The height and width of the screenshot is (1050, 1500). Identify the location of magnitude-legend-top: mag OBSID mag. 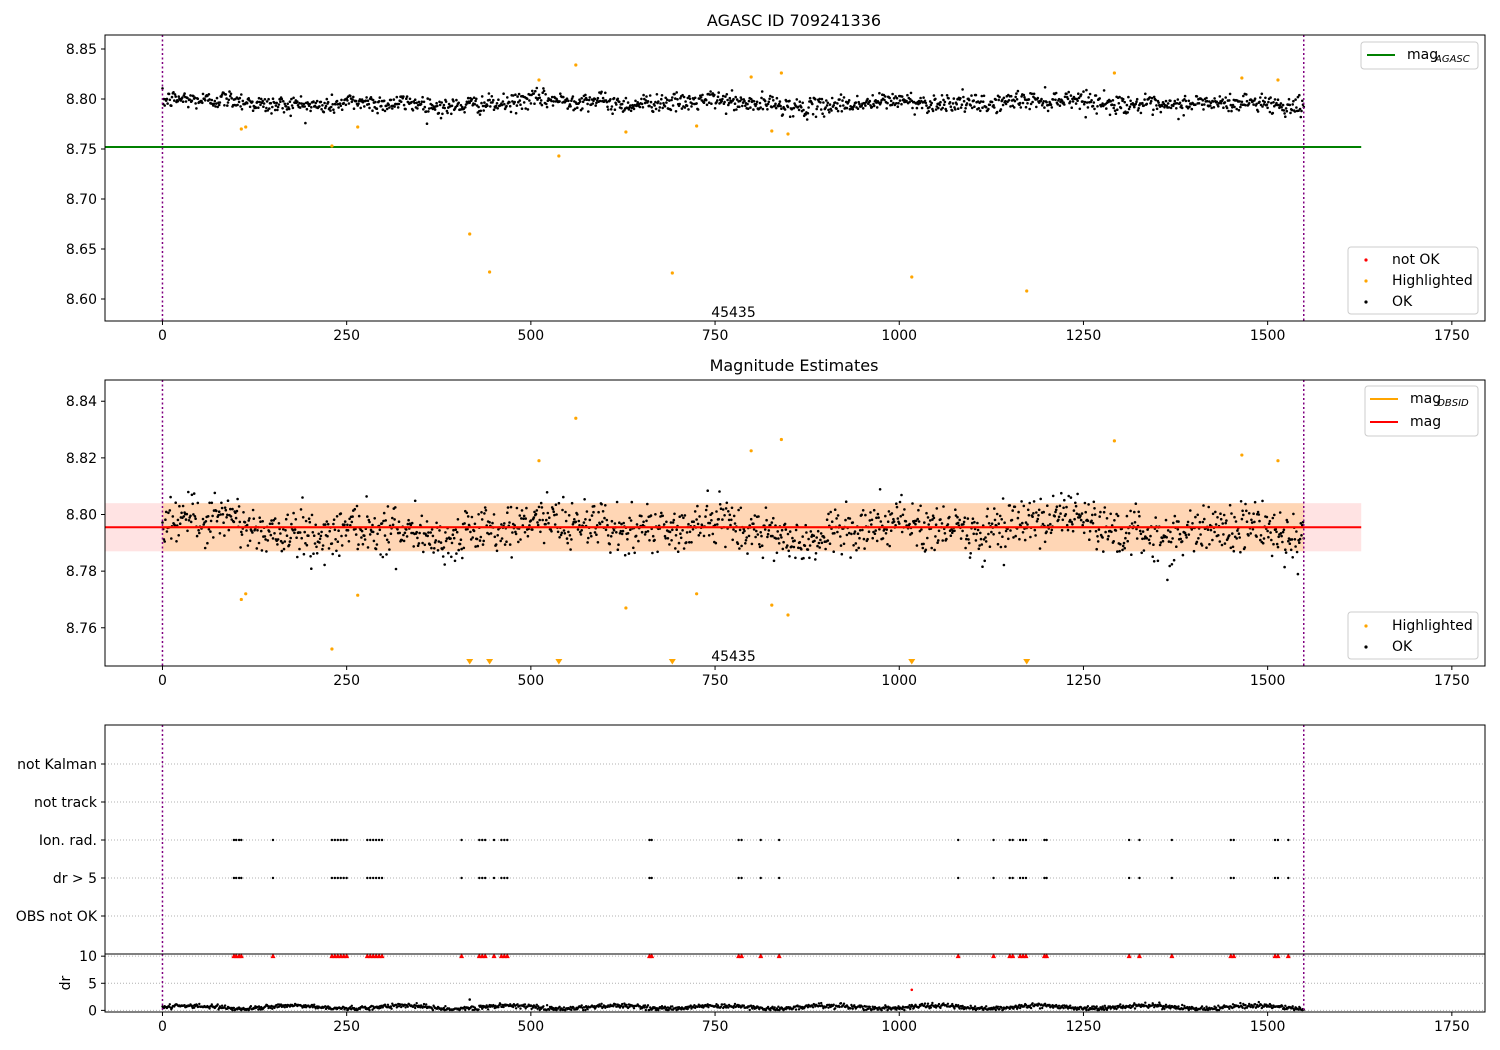
(1421, 411).